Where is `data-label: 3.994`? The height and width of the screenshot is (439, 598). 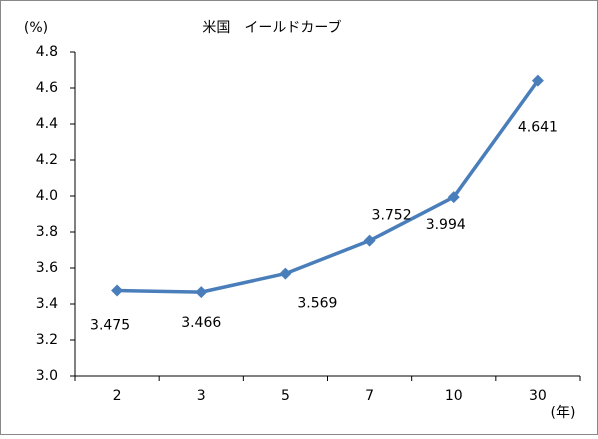 data-label: 3.994 is located at coordinates (446, 225).